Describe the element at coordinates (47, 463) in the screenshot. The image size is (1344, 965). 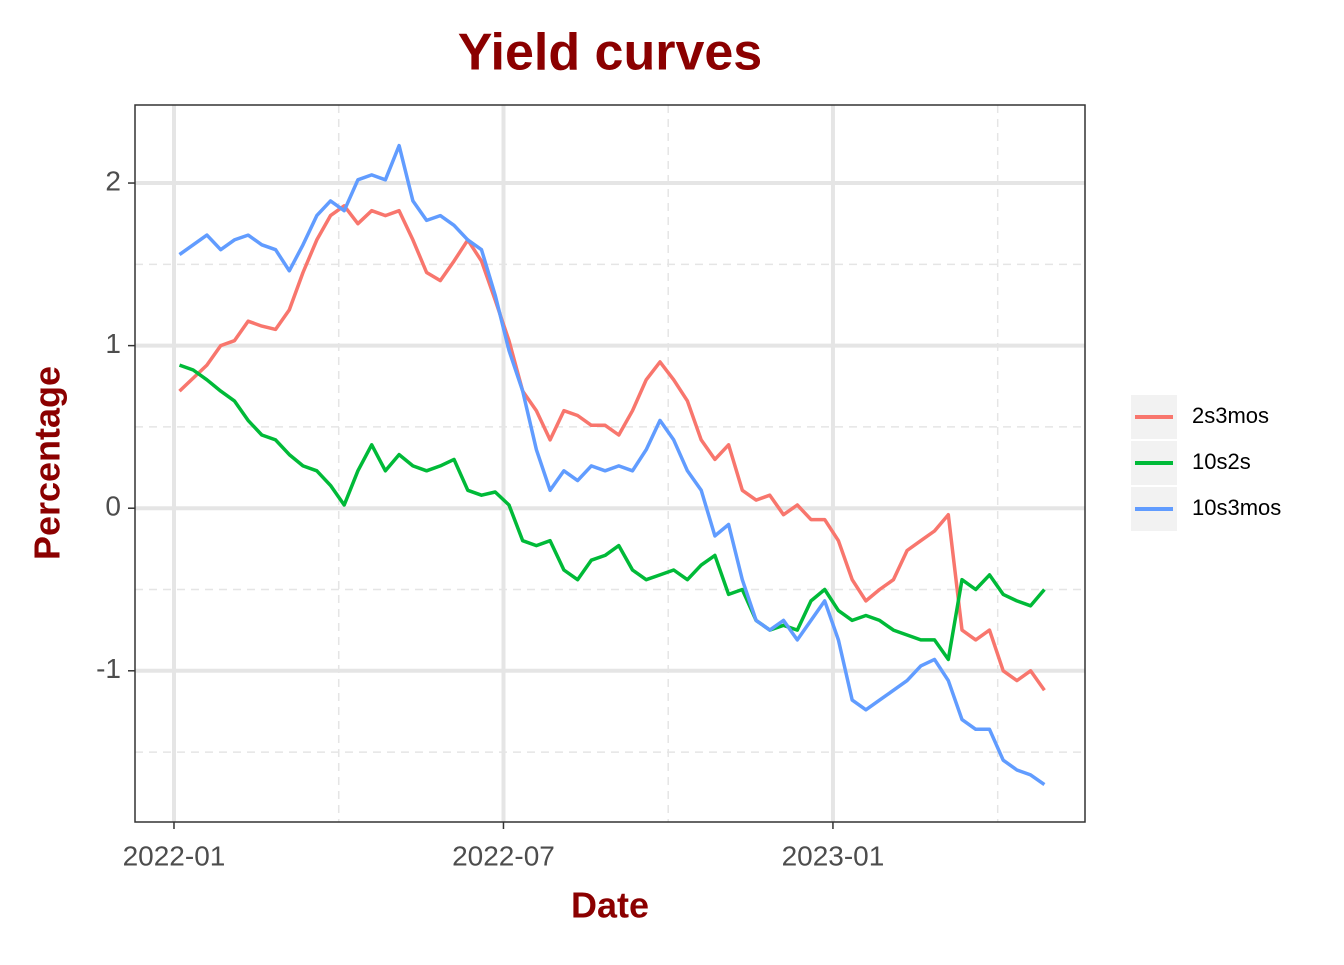
I see `y-axis-label: Percentage` at that location.